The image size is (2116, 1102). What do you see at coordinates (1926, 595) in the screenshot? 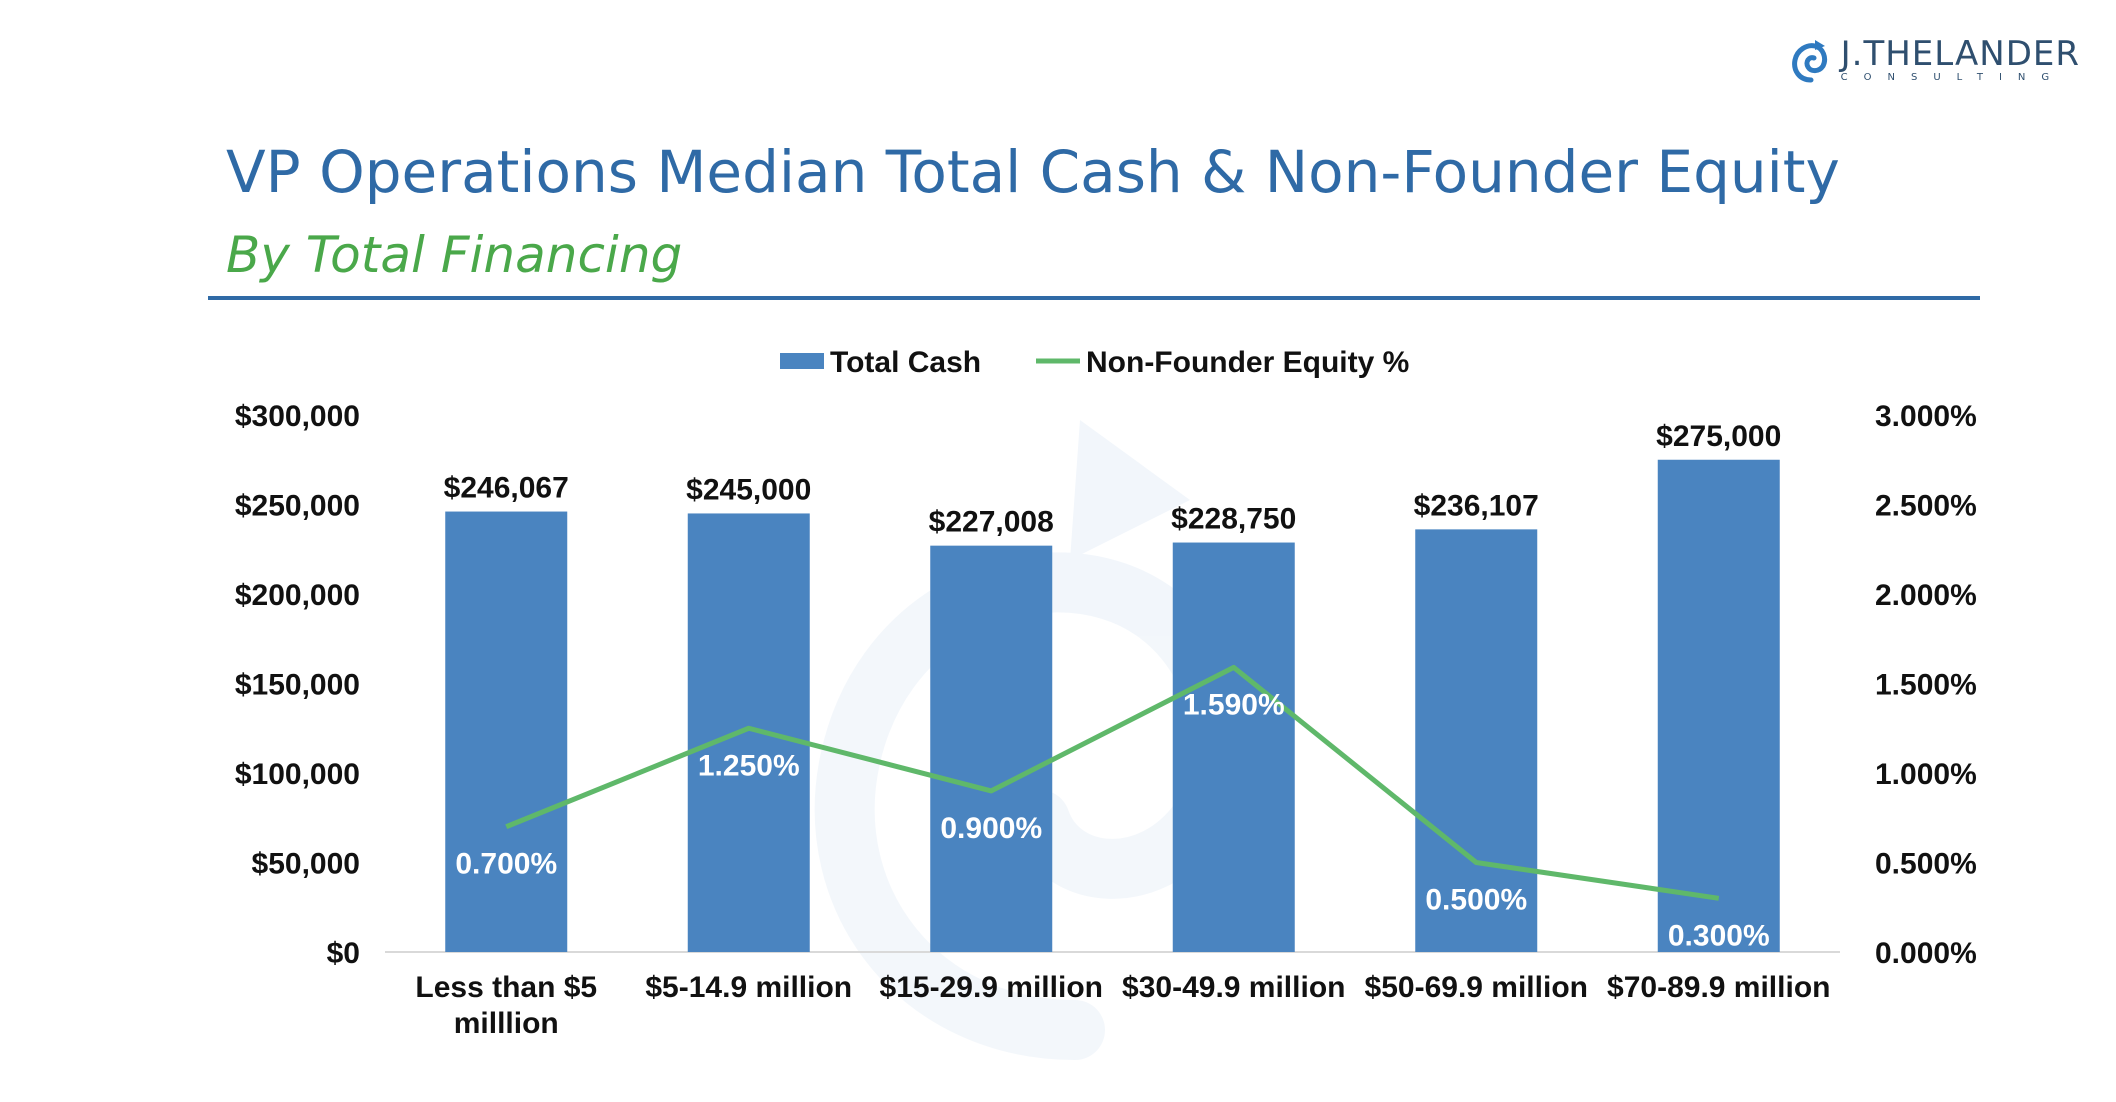
I see `y-right-tick-label: 2.000%` at bounding box center [1926, 595].